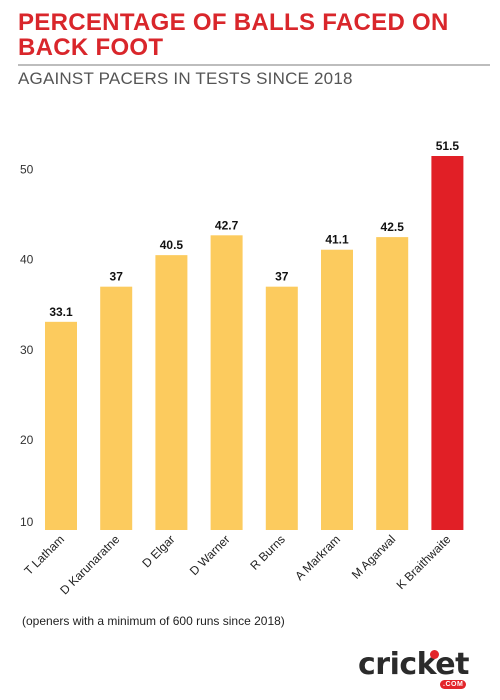 The width and height of the screenshot is (500, 700). What do you see at coordinates (393, 227) in the screenshot?
I see `bar-value-label: 42.5` at bounding box center [393, 227].